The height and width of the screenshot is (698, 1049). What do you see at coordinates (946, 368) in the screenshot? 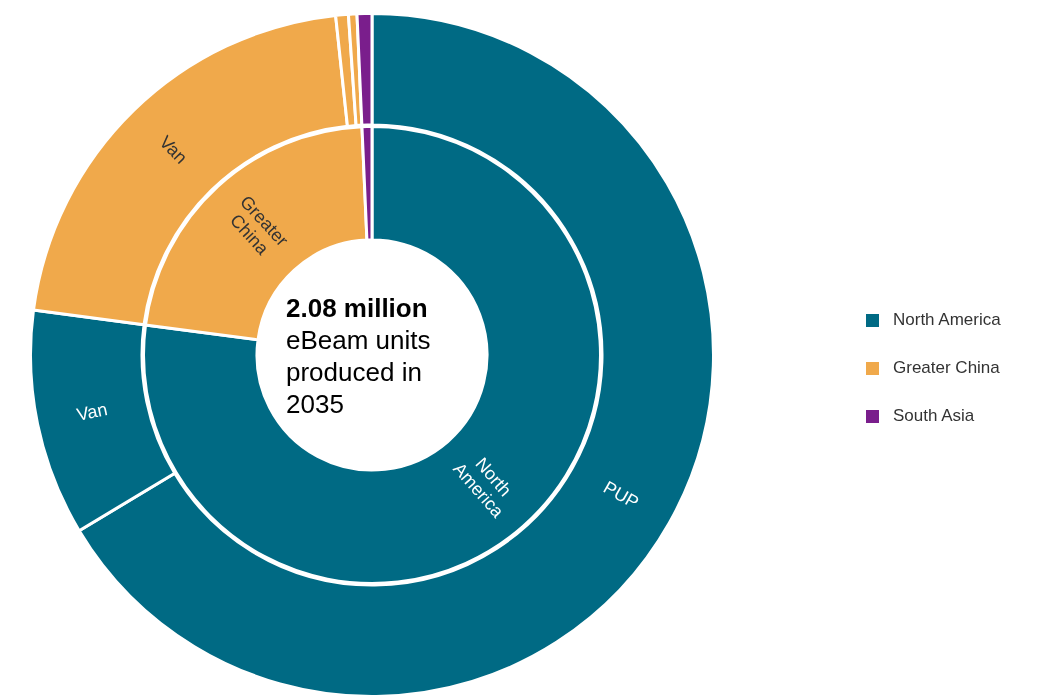
I see `legend-label: Greater China` at bounding box center [946, 368].